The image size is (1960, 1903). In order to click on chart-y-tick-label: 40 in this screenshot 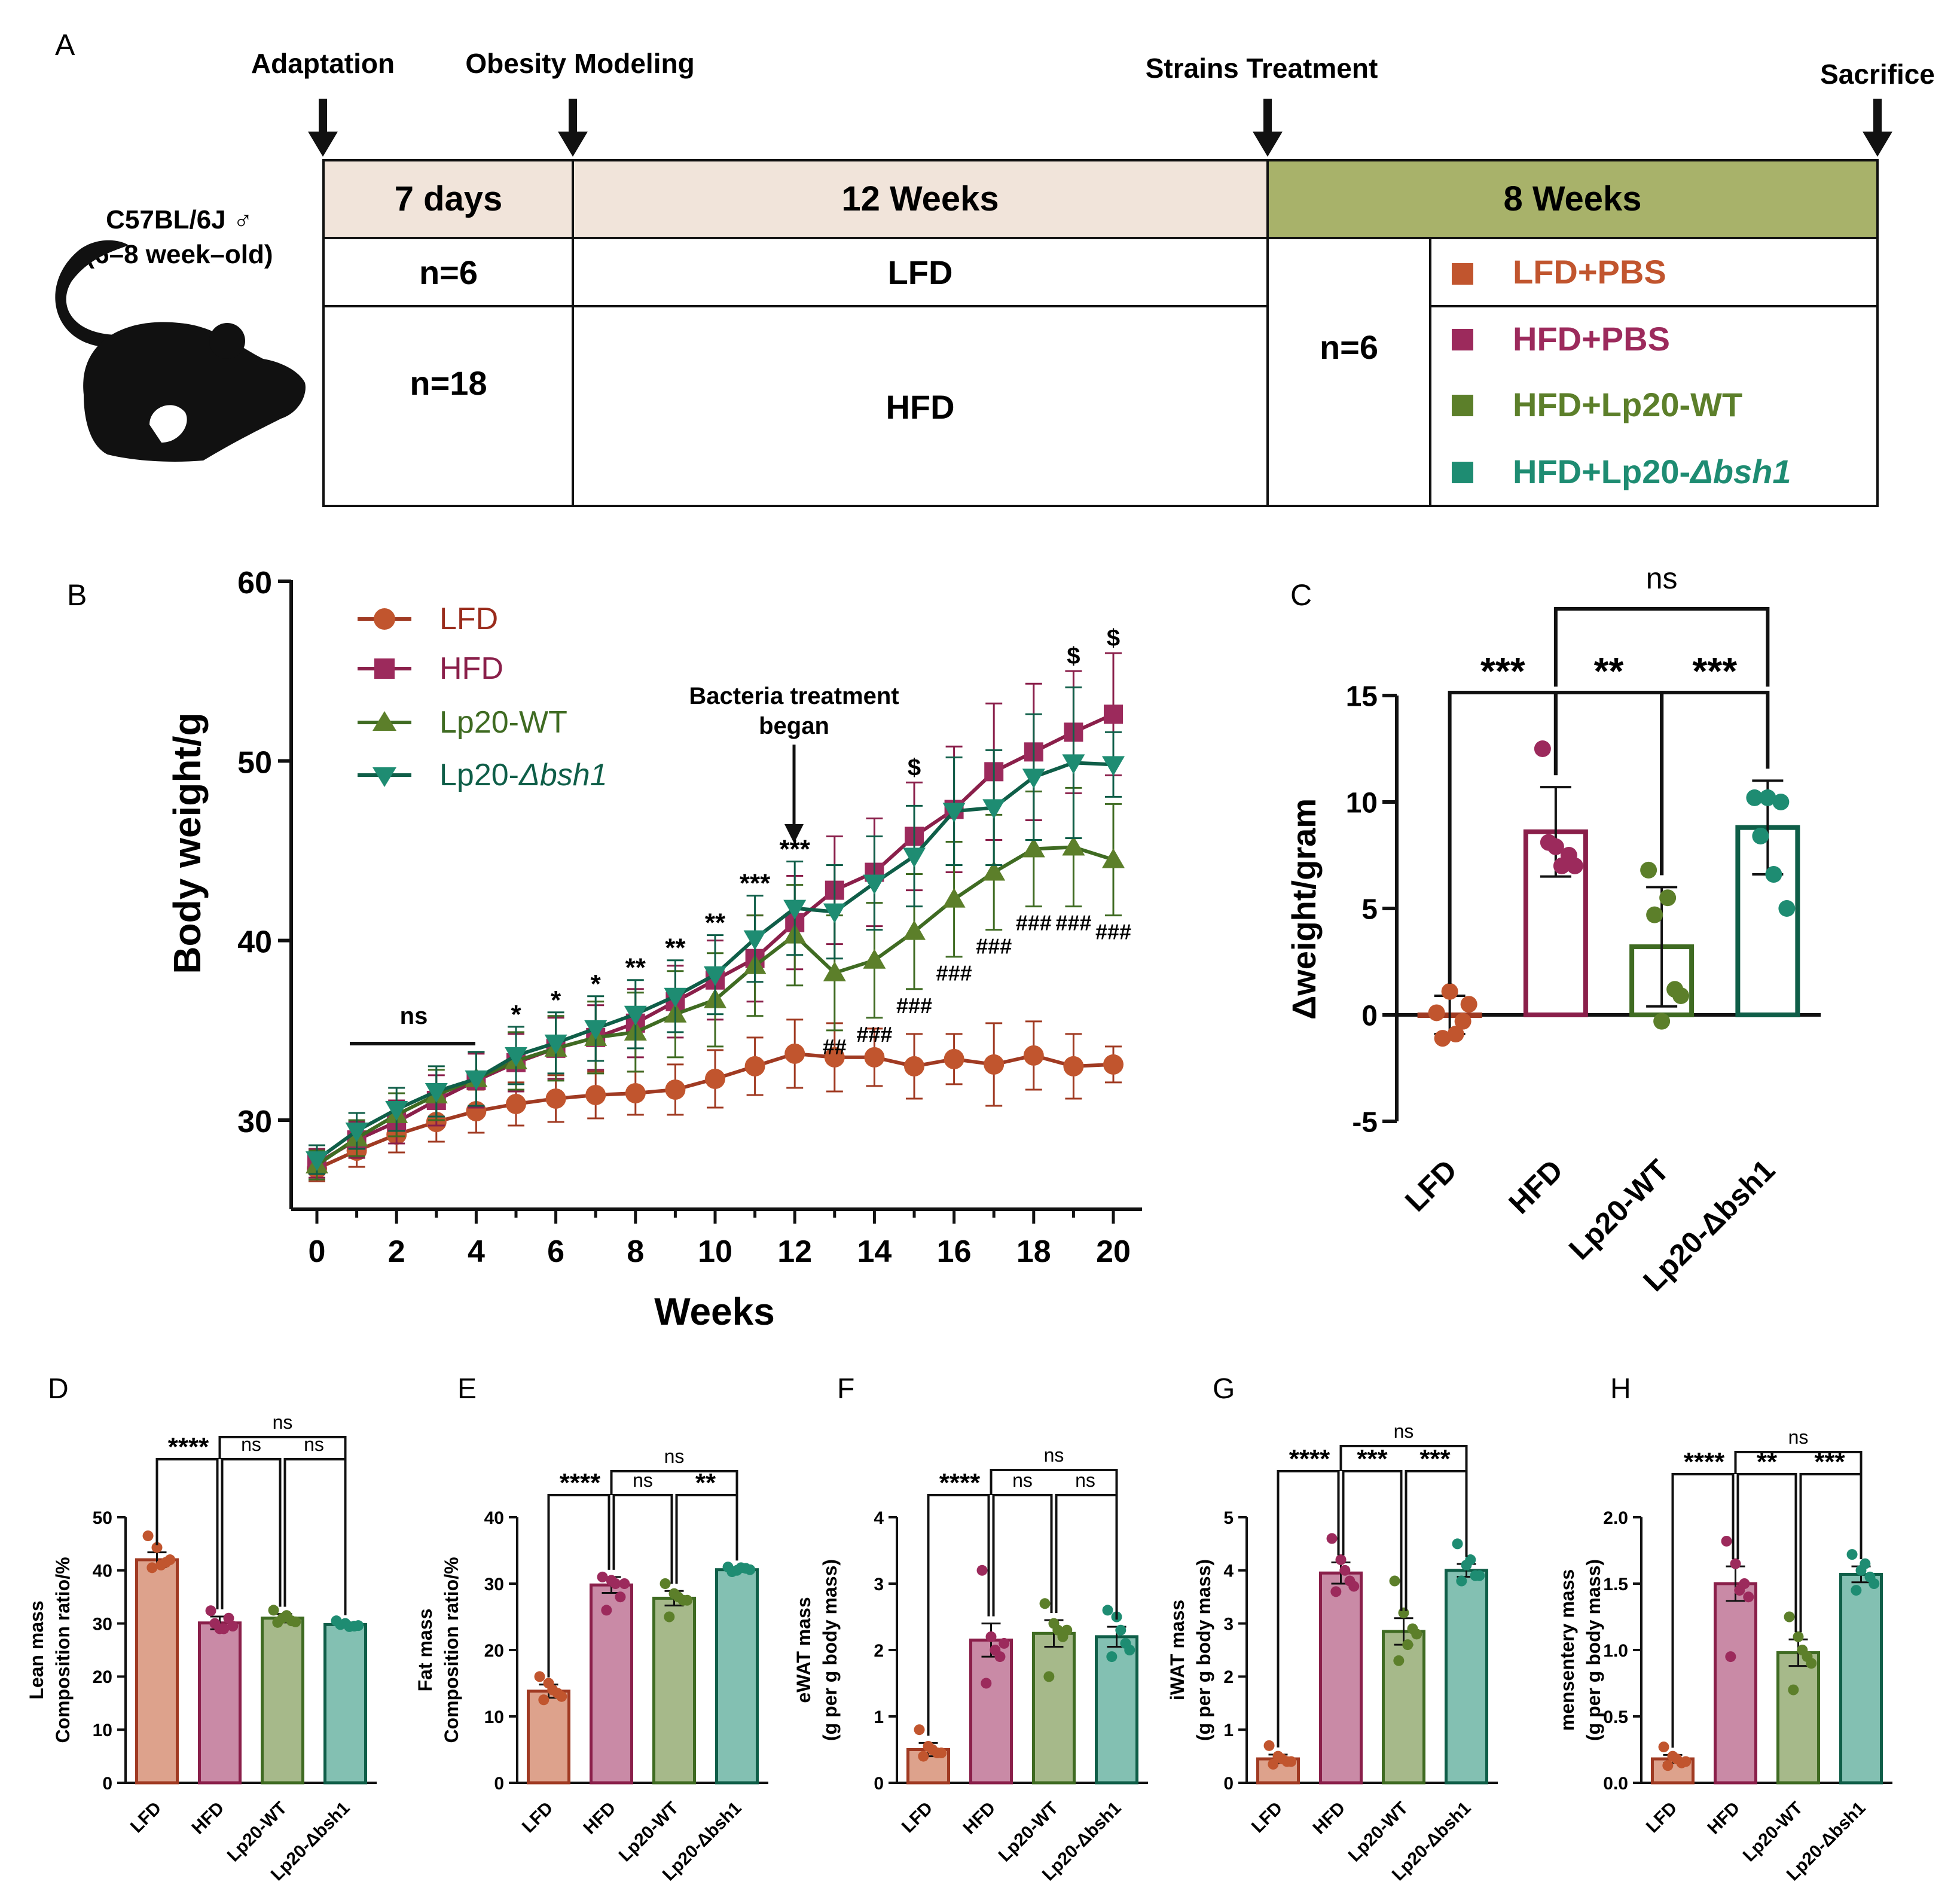, I will do `click(494, 1518)`.